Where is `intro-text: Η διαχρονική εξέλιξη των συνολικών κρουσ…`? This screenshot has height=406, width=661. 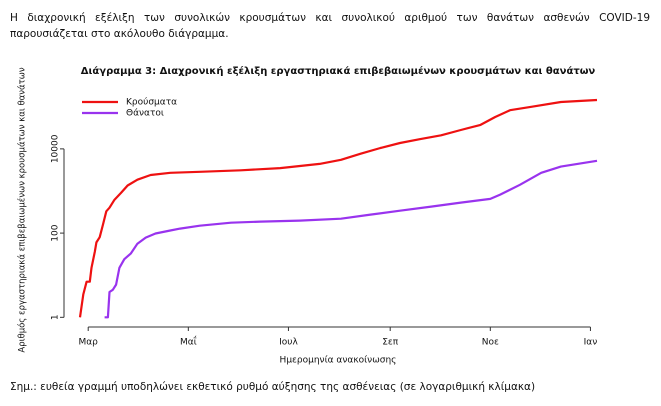 intro-text: Η διαχρονική εξέλιξη των συνολικών κρουσ… is located at coordinates (330, 26).